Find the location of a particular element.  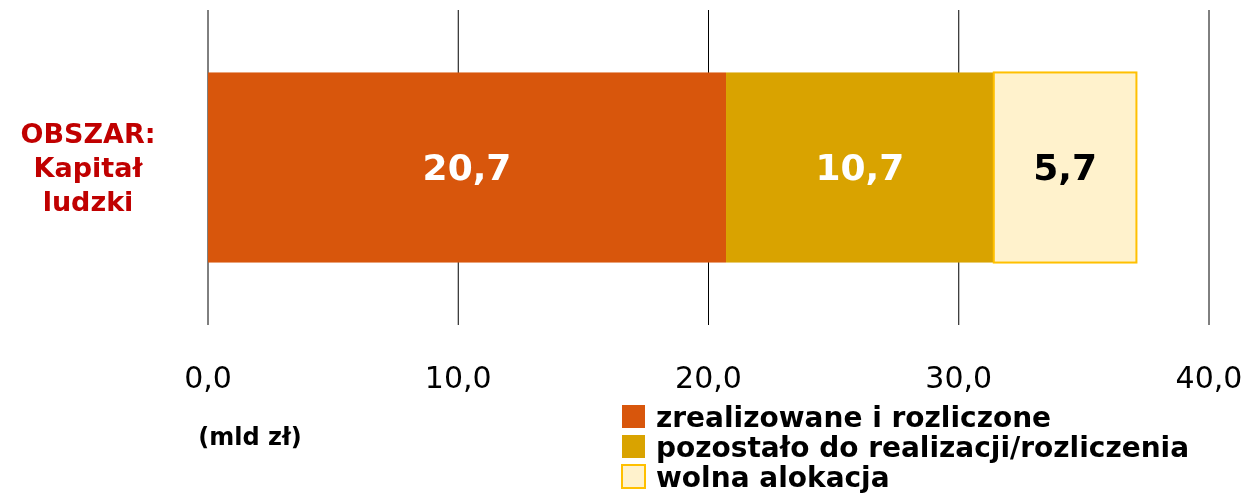

x-axis-title: (mld zł) is located at coordinates (250, 437).